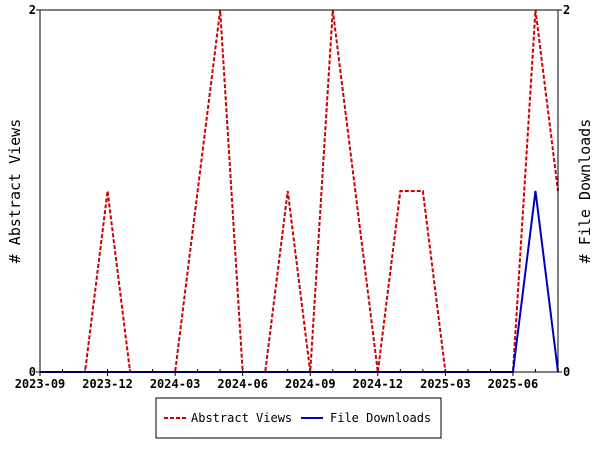 The image size is (600, 450). I want to click on x-tick-label: 2024-03, so click(175, 384).